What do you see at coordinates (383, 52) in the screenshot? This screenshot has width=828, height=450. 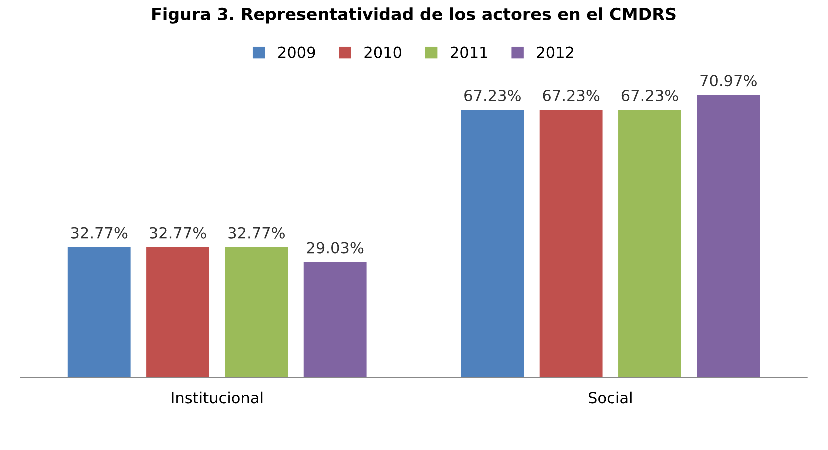 I see `legend-label: 2010` at bounding box center [383, 52].